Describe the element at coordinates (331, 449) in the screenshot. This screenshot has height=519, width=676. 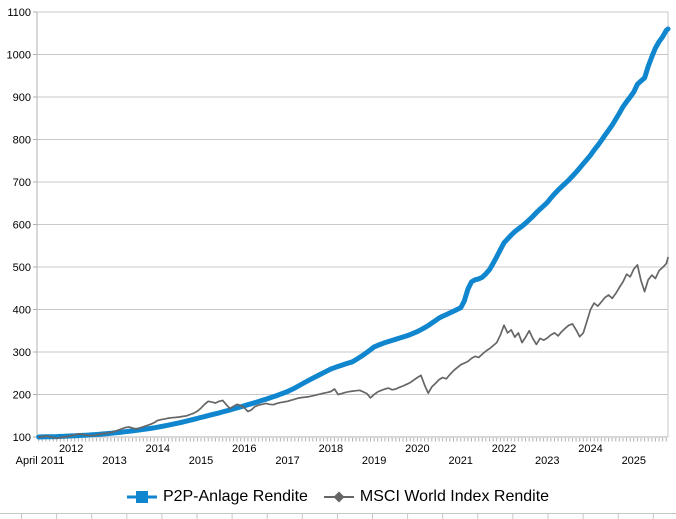
I see `x-axis-label: 2018` at that location.